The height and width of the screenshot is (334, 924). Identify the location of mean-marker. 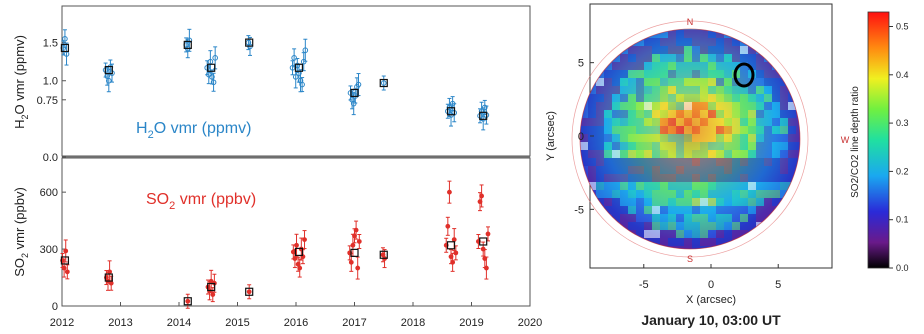
(187, 301).